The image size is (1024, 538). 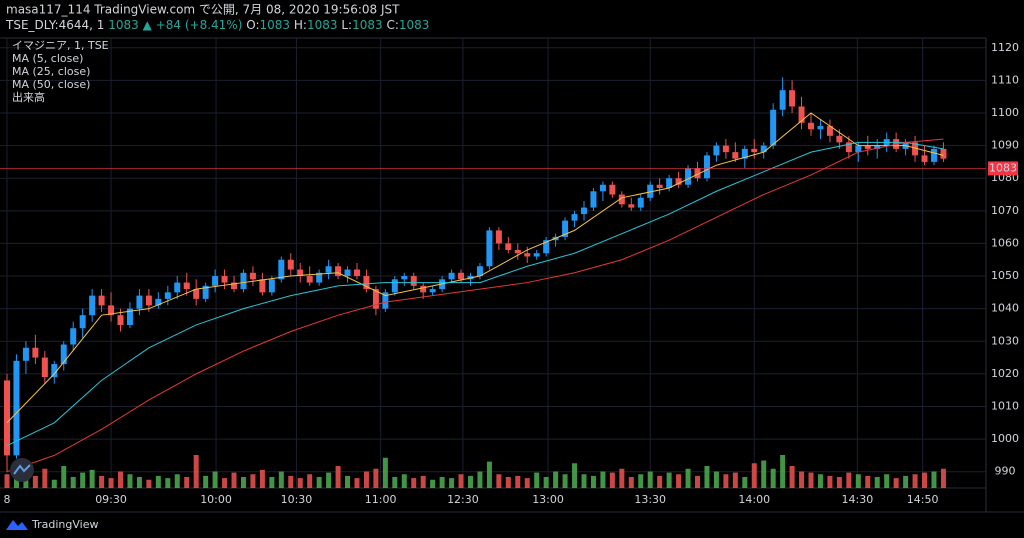 What do you see at coordinates (381, 499) in the screenshot?
I see `x-tick-label: 11:00` at bounding box center [381, 499].